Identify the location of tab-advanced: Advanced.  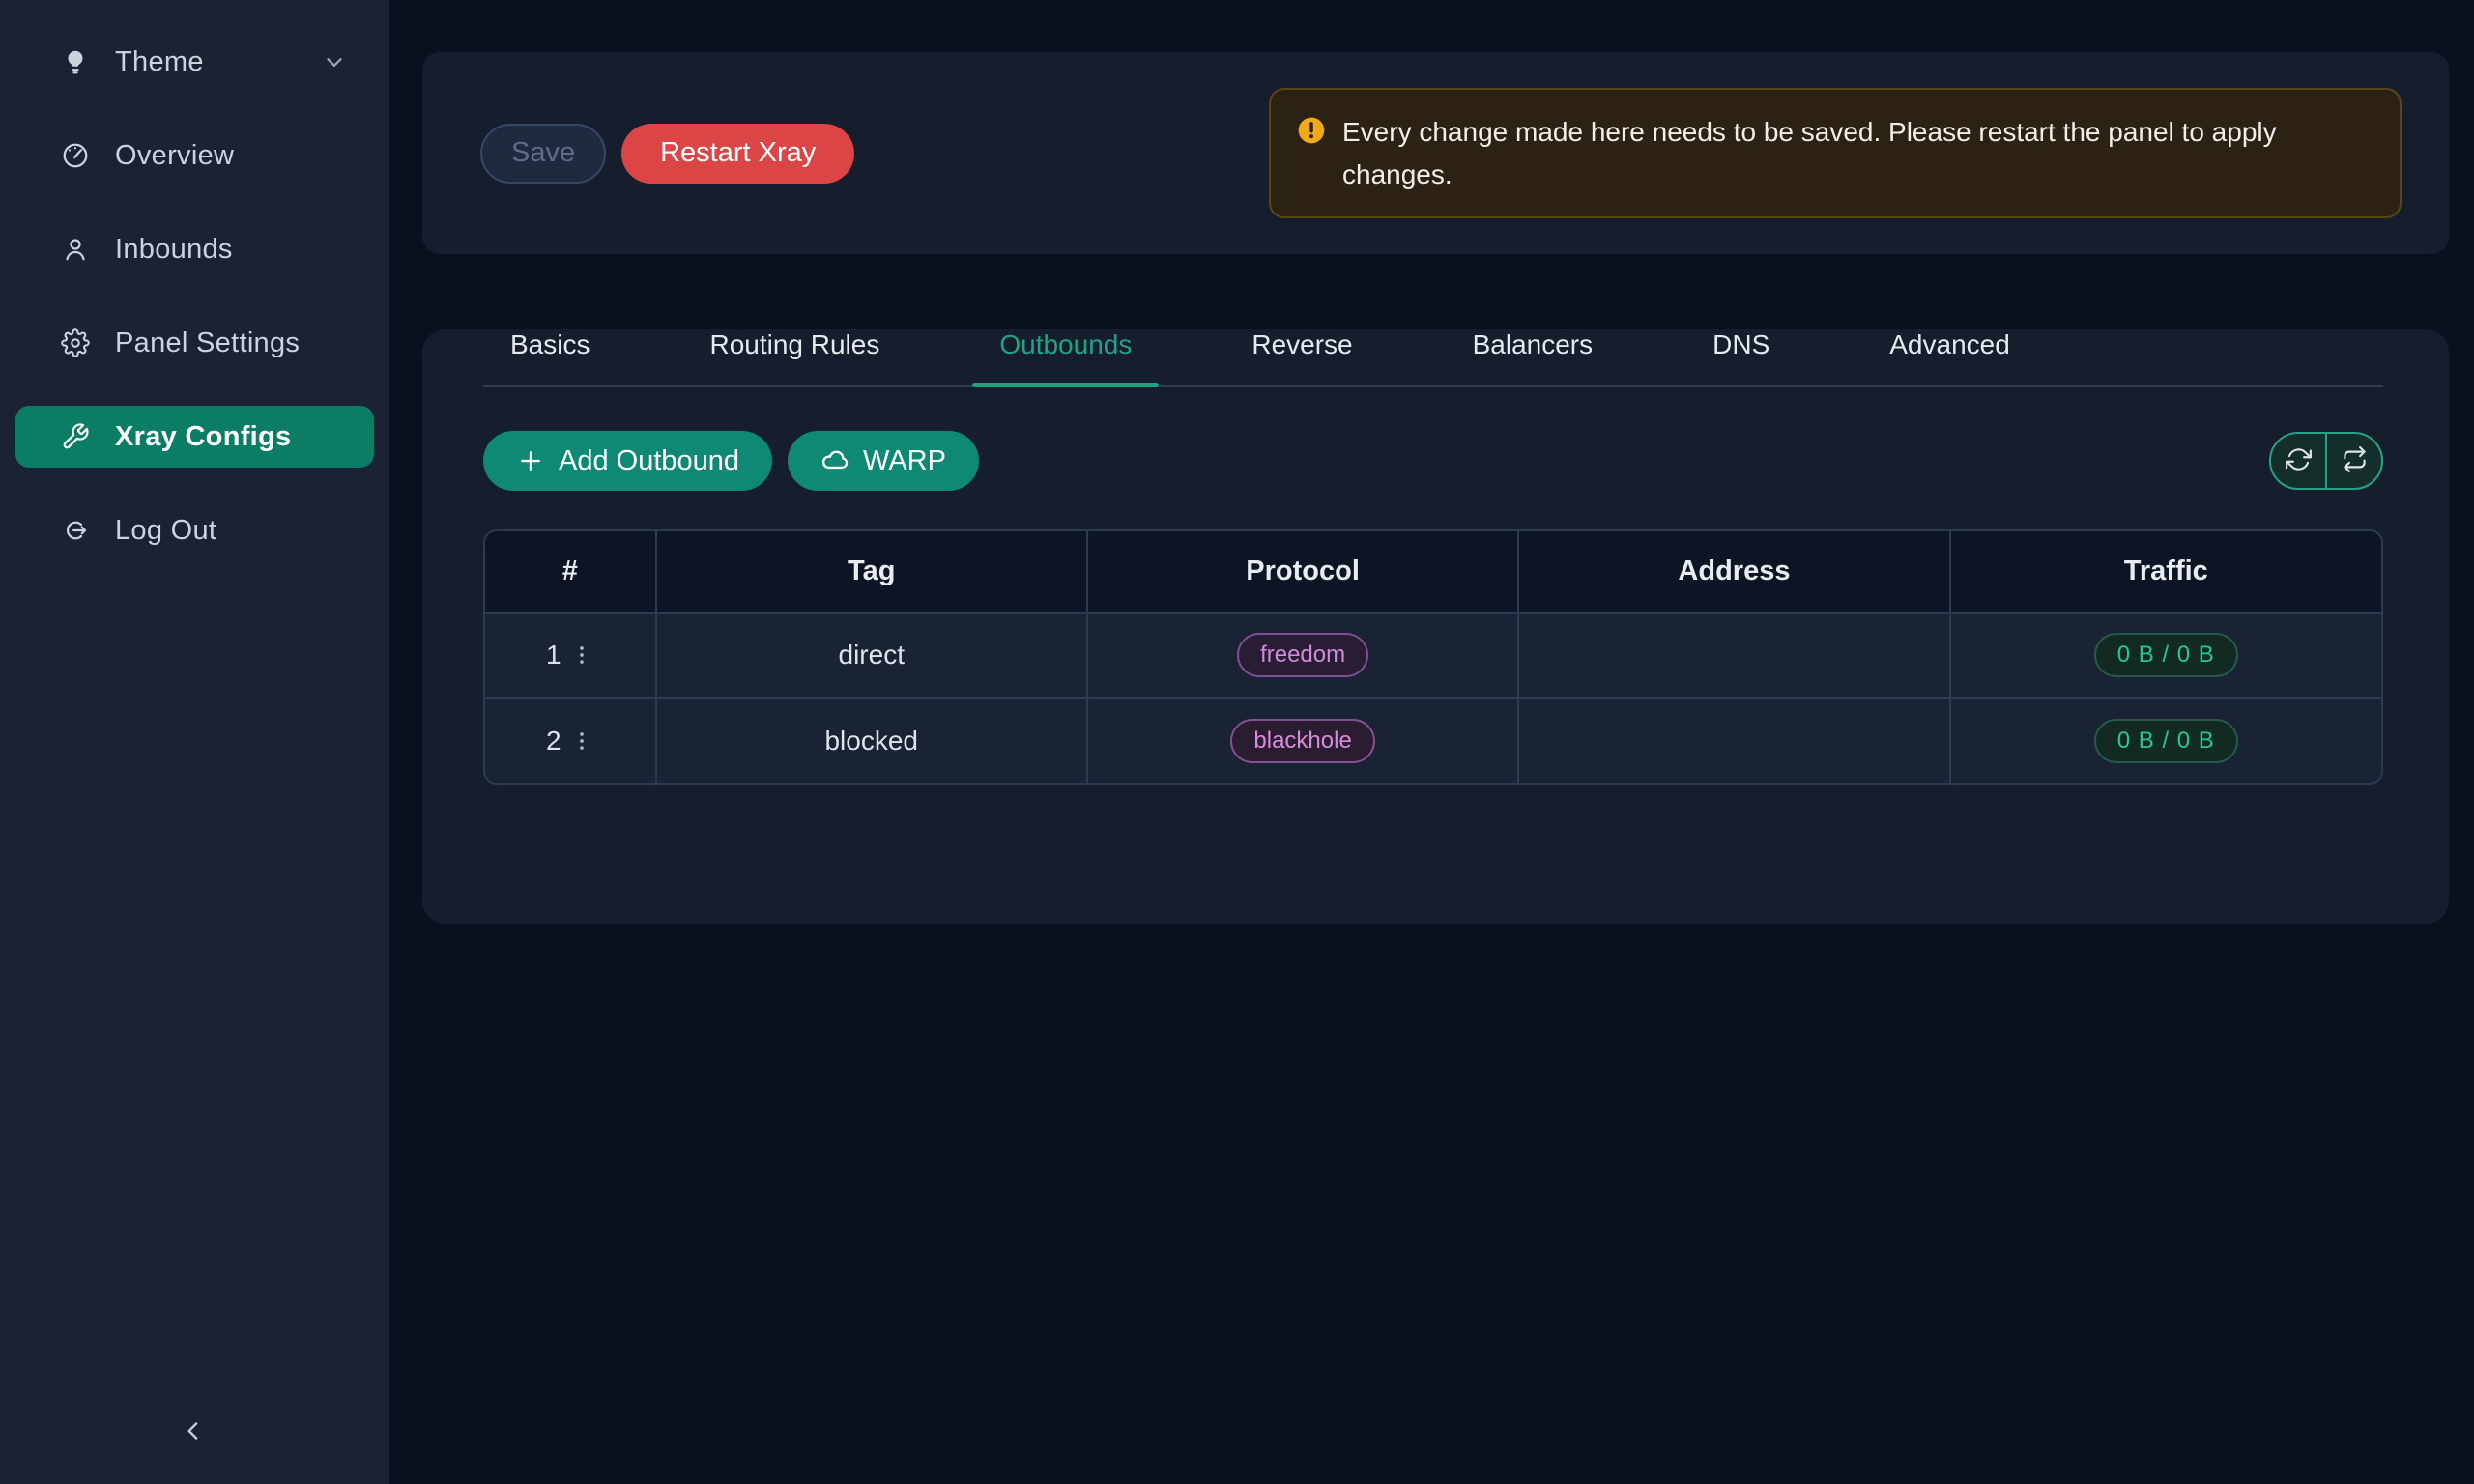
(1950, 344).